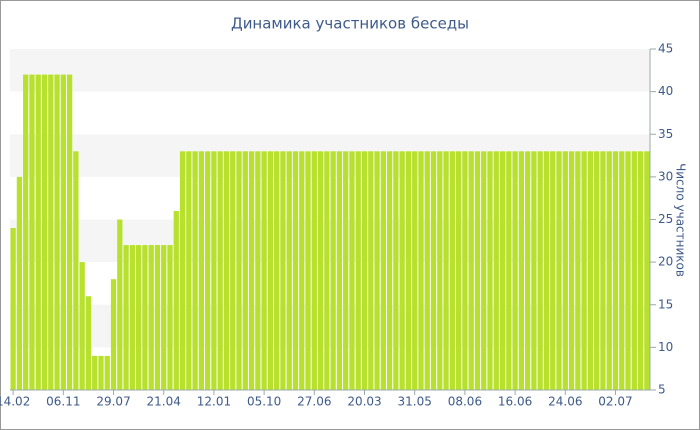  I want to click on y-tick-label: 35, so click(665, 134).